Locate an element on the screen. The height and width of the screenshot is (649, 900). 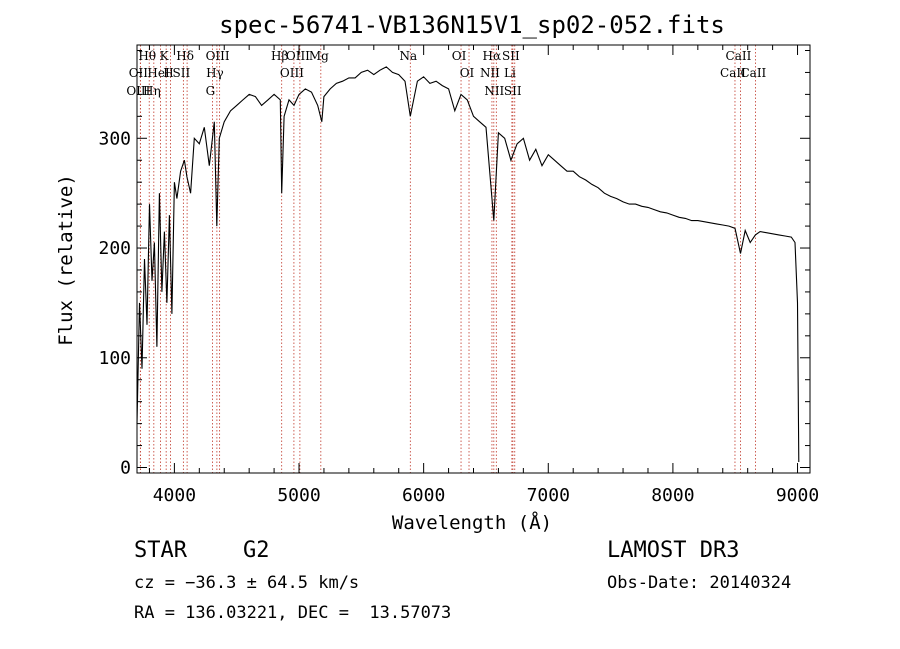
x-tick-label: 5000 is located at coordinates (298, 495).